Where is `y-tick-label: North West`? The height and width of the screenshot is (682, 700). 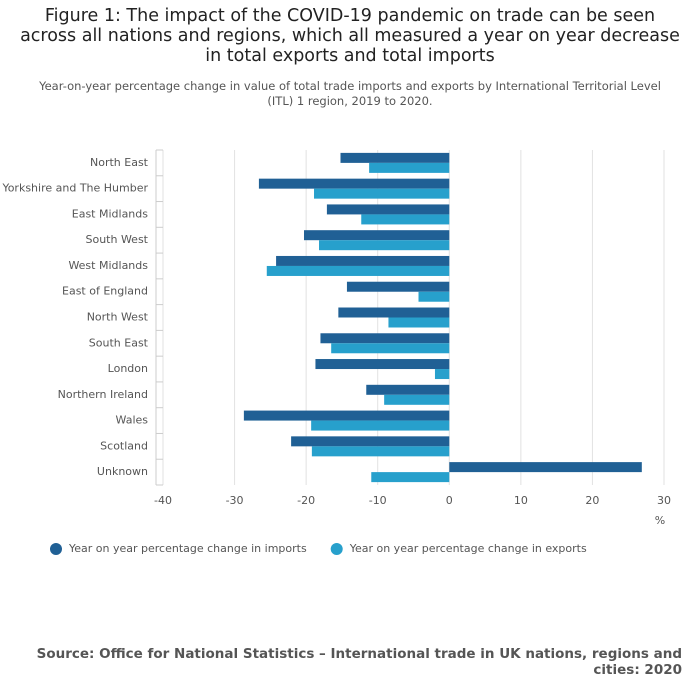 y-tick-label: North West is located at coordinates (118, 317).